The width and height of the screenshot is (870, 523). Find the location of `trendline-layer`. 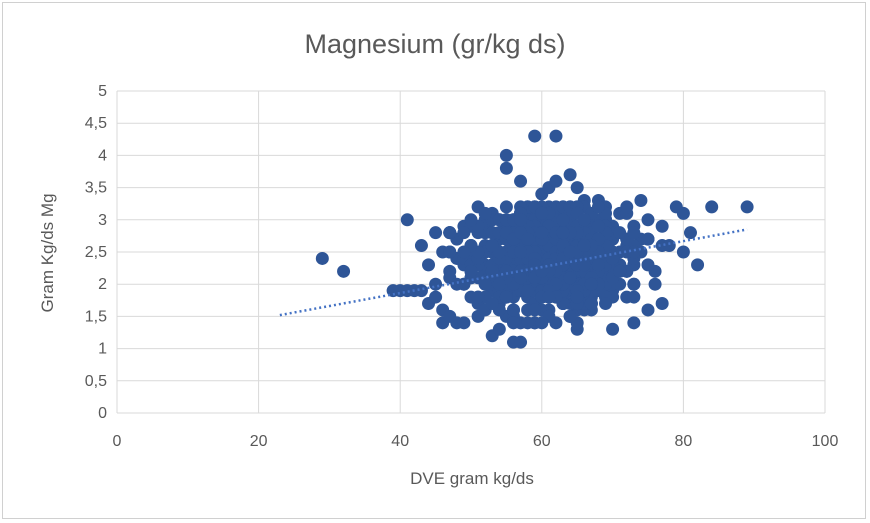

trendline-layer is located at coordinates (513, 272).